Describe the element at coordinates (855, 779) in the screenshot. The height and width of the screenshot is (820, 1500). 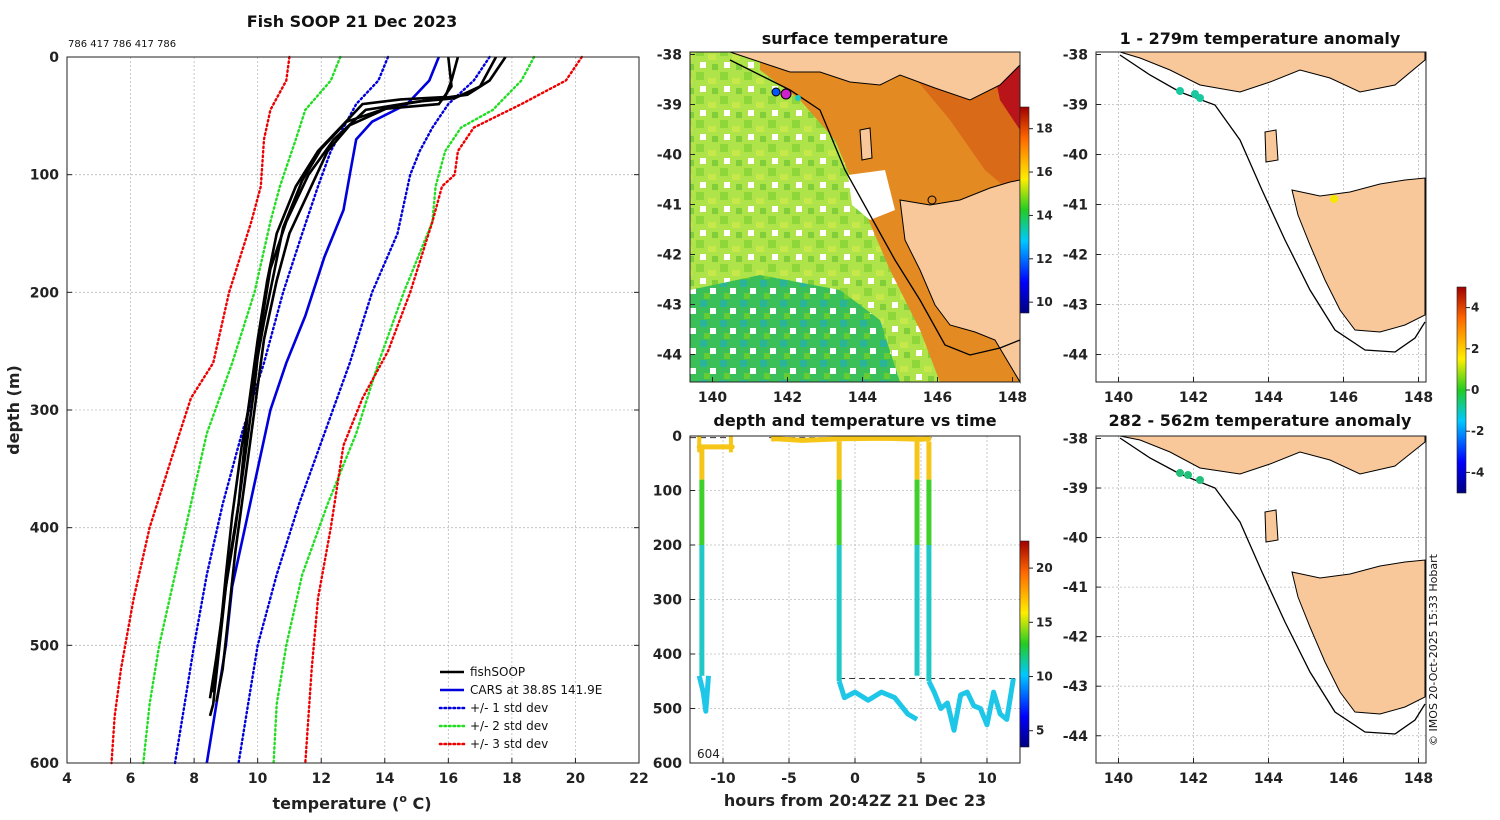
I see `depth-time-x-tick-label: 0` at that location.